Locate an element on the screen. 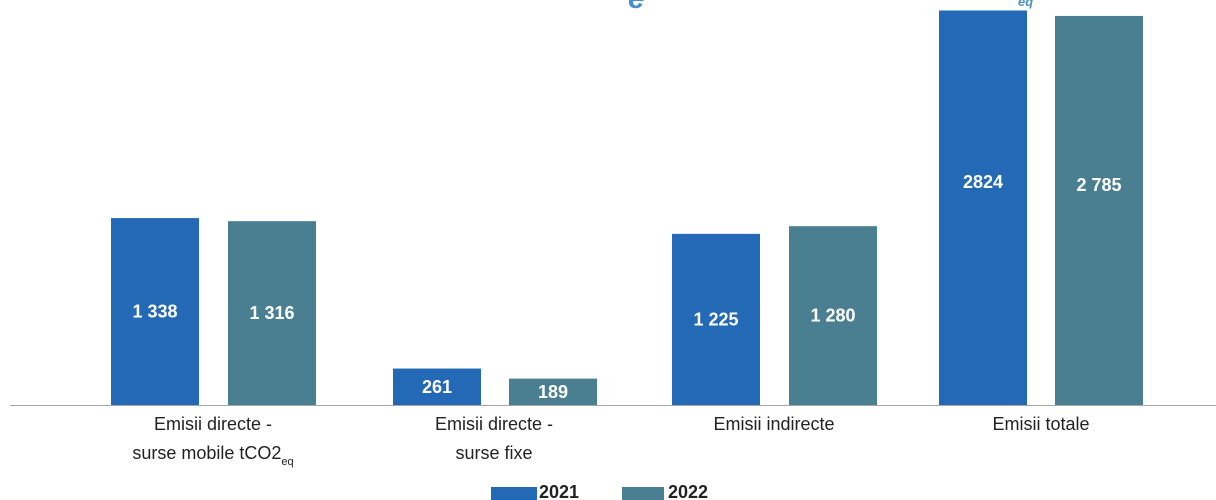 The width and height of the screenshot is (1216, 500). category-label-line2-0: surse mobile tCO2eq is located at coordinates (212, 455).